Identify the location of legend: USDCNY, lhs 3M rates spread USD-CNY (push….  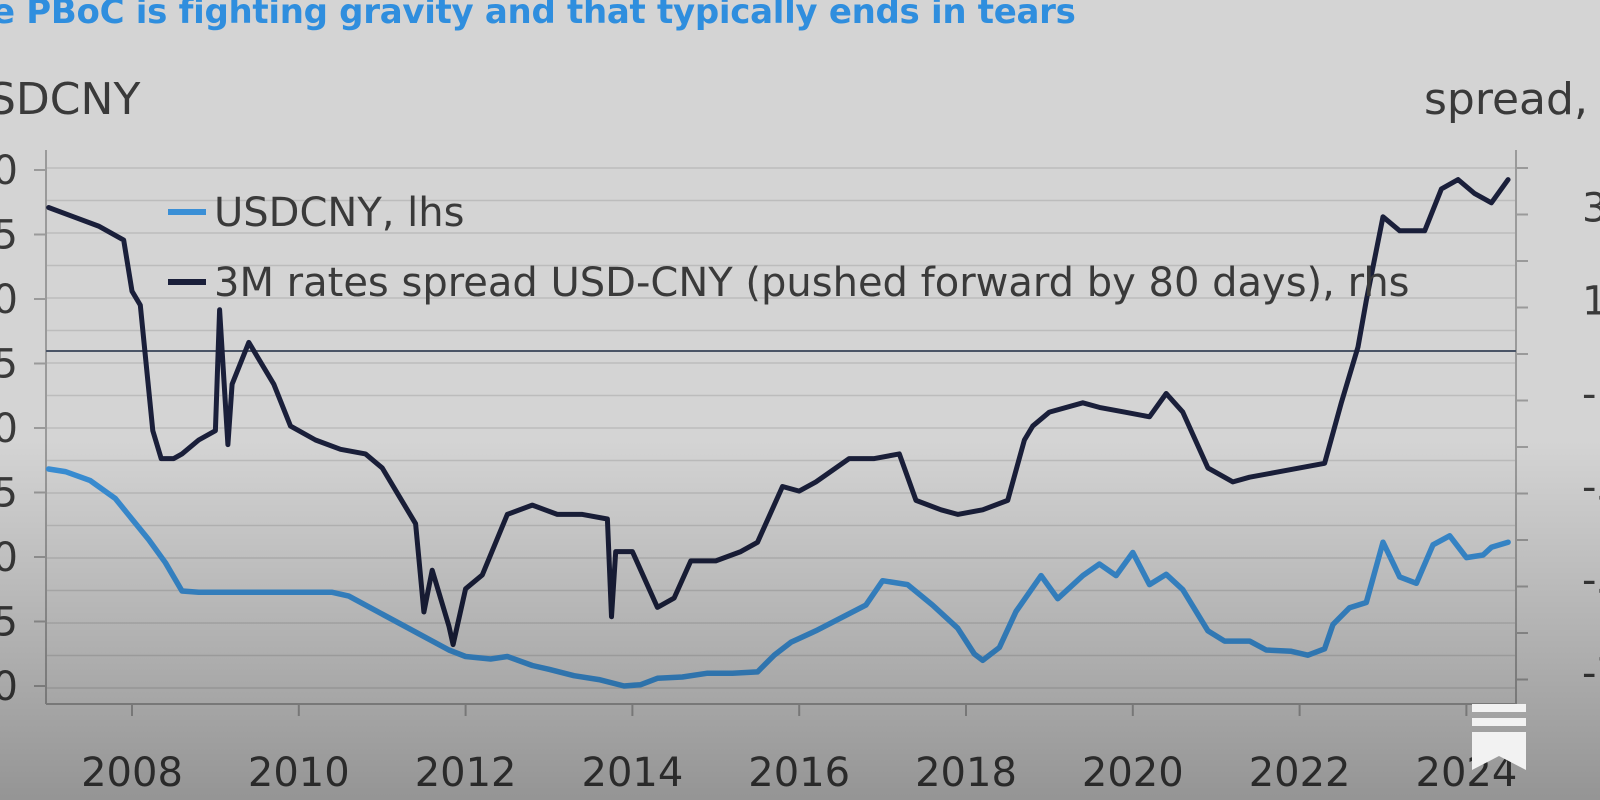
(789, 248).